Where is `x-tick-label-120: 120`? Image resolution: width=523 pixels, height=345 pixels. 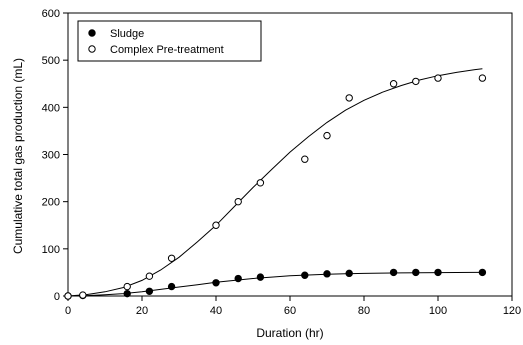 x-tick-label-120: 120 is located at coordinates (512, 311).